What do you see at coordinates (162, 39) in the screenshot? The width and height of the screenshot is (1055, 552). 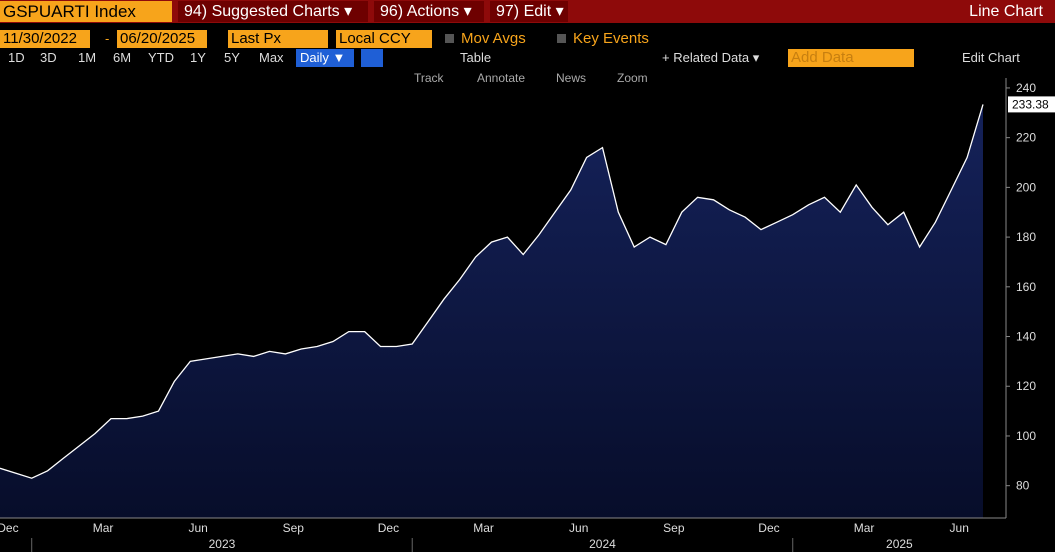 I see `end-date: 06/20/2025` at bounding box center [162, 39].